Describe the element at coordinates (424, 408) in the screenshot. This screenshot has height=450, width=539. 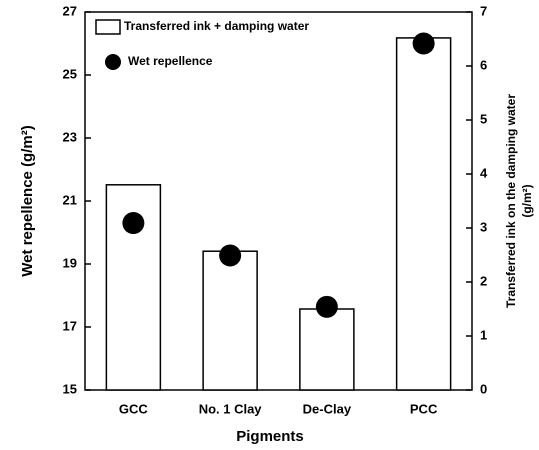
I see `x-tick-label: PCC` at that location.